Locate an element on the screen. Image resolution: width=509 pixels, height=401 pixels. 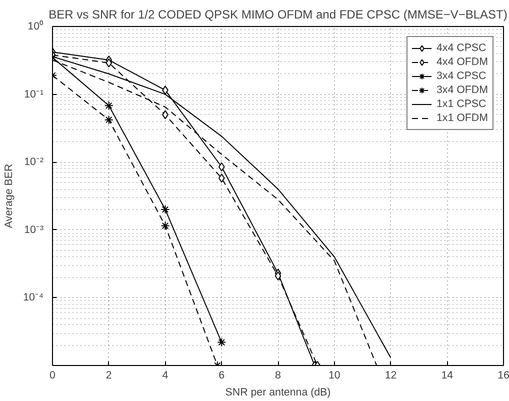
x-tick-label: 4 is located at coordinates (165, 376).